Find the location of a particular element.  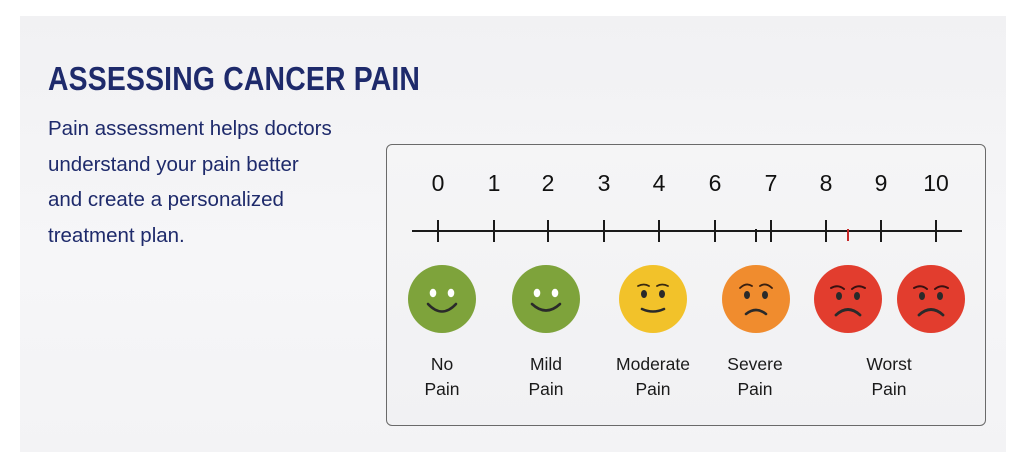

scale-number: 1 is located at coordinates (494, 183).